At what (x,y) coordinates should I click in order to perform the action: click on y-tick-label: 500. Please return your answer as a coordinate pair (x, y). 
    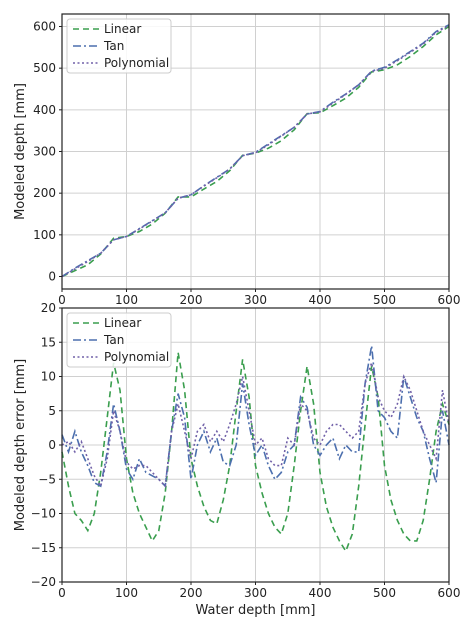
    Looking at the image, I should click on (44, 68).